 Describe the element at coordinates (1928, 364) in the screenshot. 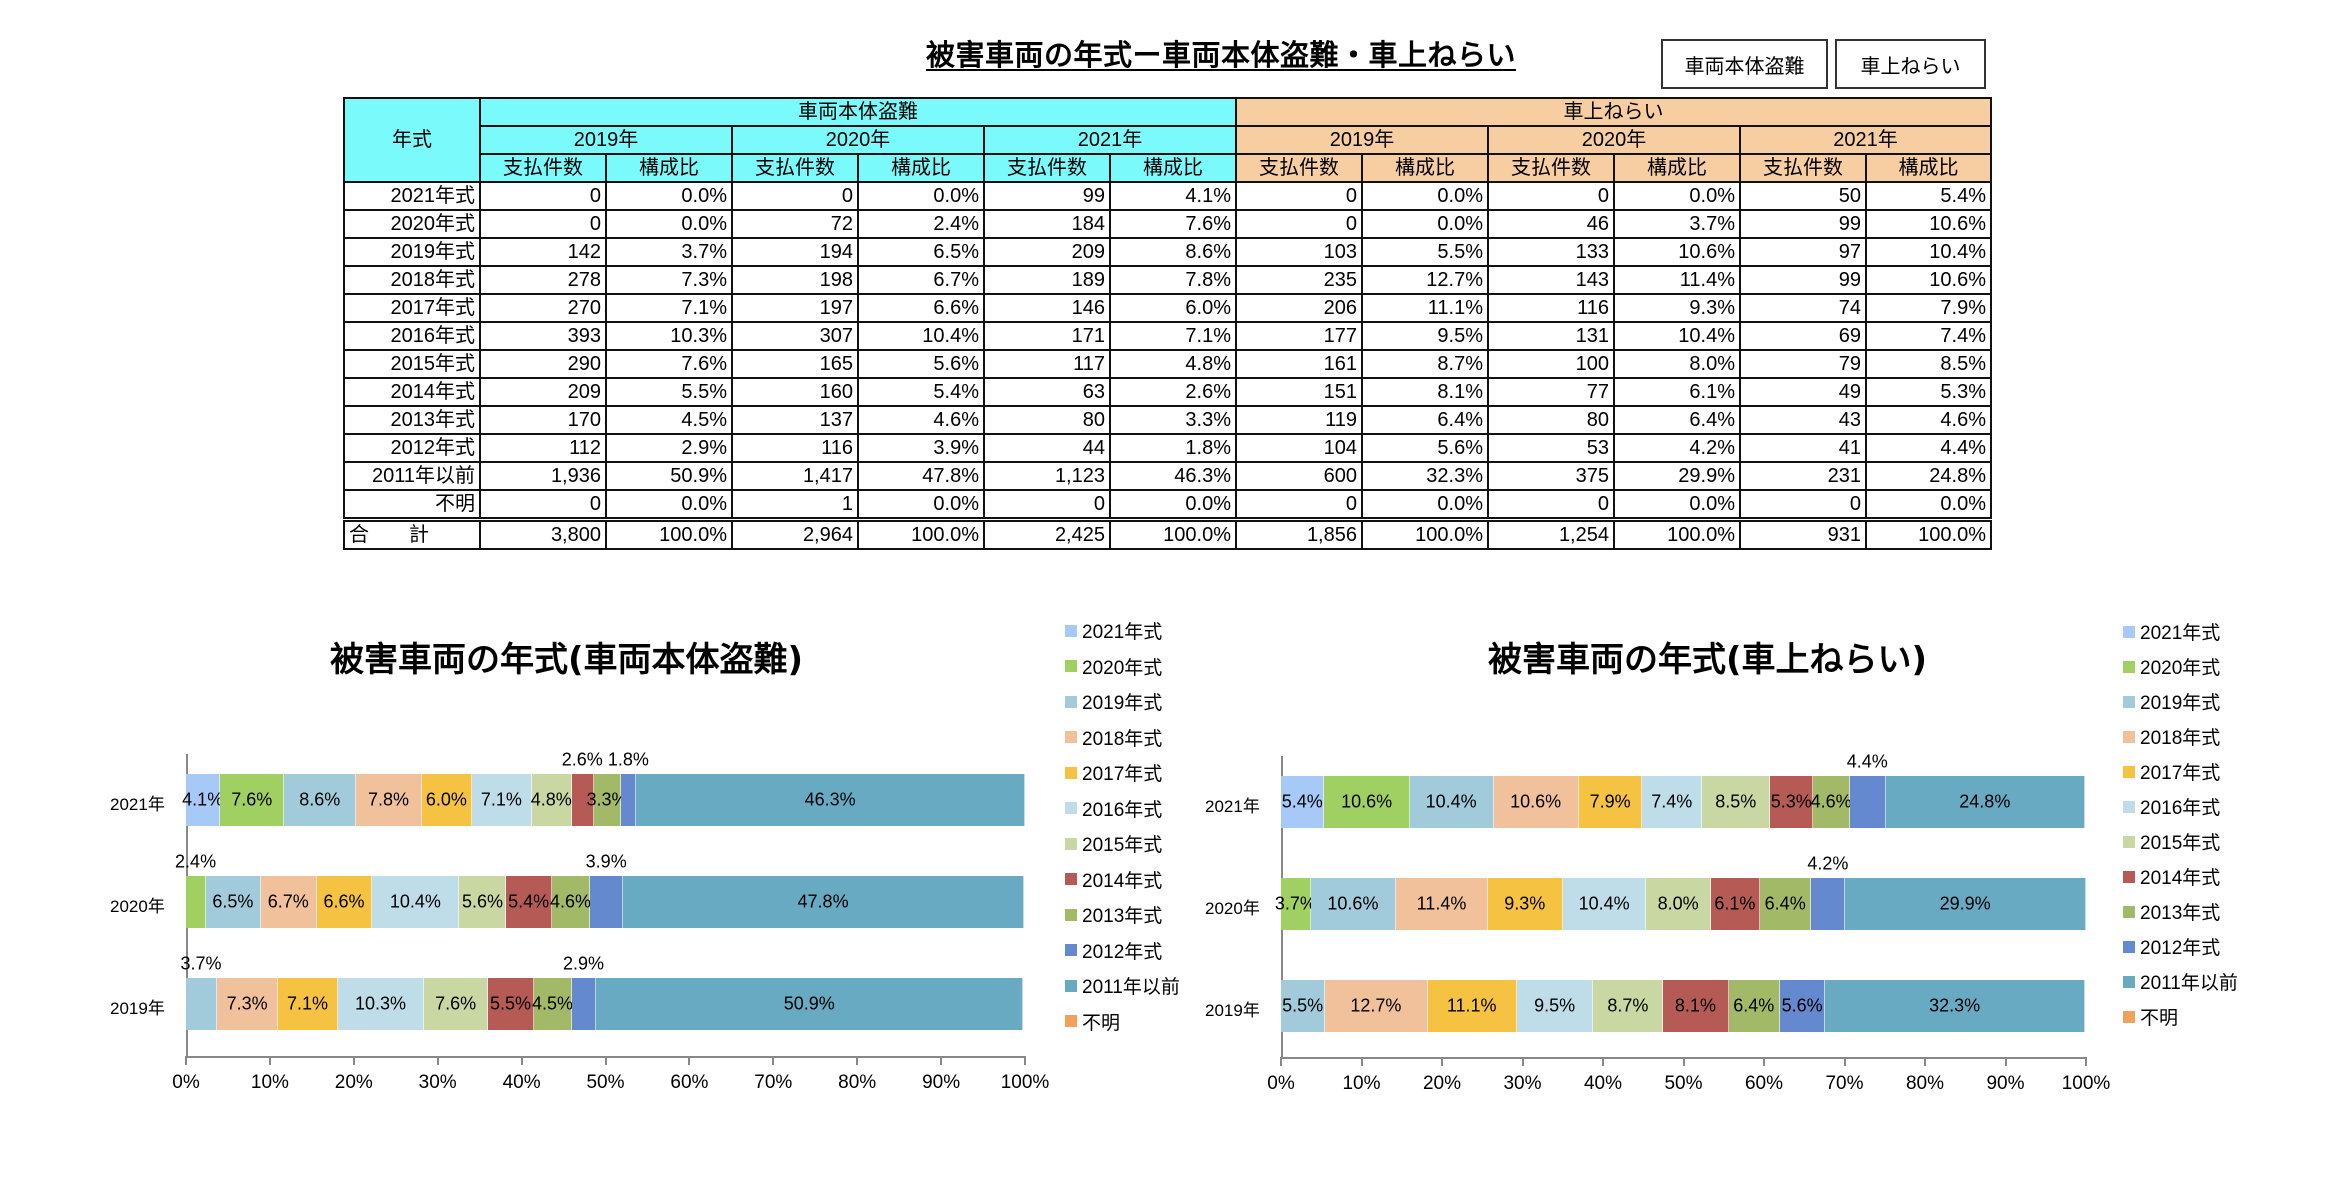

I see `ratio-cell: 8.5%` at that location.